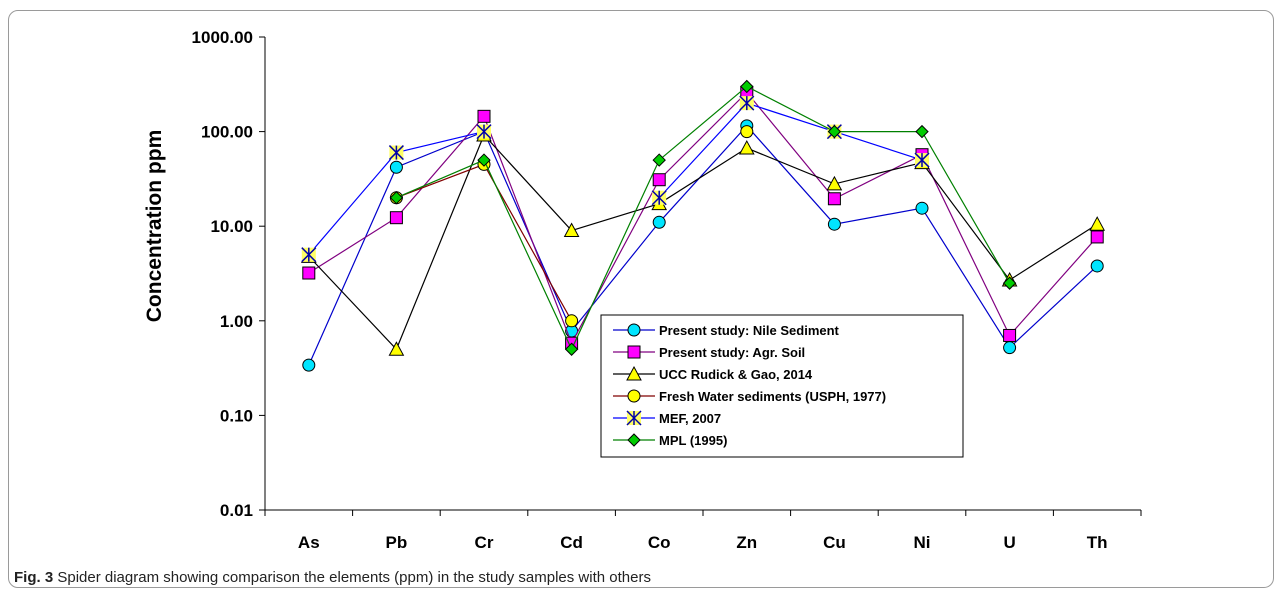 This screenshot has height=597, width=1284. I want to click on x-tick-label: U, so click(1009, 542).